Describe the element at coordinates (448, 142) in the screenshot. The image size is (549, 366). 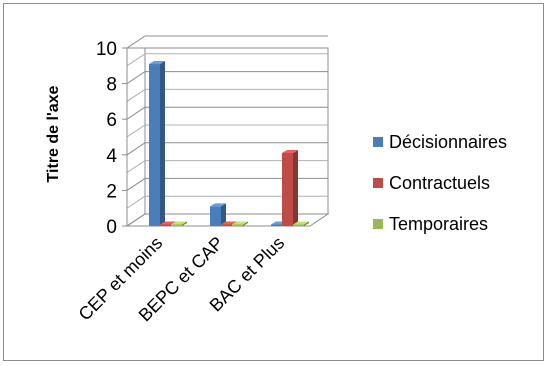
I see `legend-item-label: Décisionnaires` at that location.